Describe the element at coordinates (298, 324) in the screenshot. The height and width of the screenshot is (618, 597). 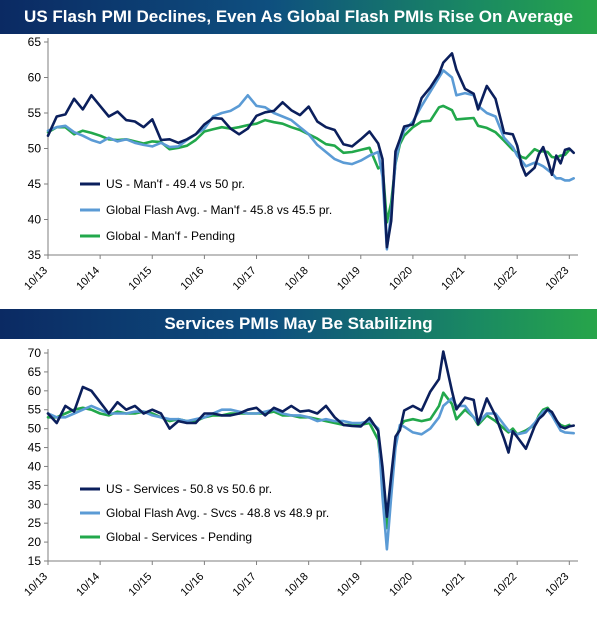
I see `chart-title-services: Services PMIs May Be Stabilizing` at that location.